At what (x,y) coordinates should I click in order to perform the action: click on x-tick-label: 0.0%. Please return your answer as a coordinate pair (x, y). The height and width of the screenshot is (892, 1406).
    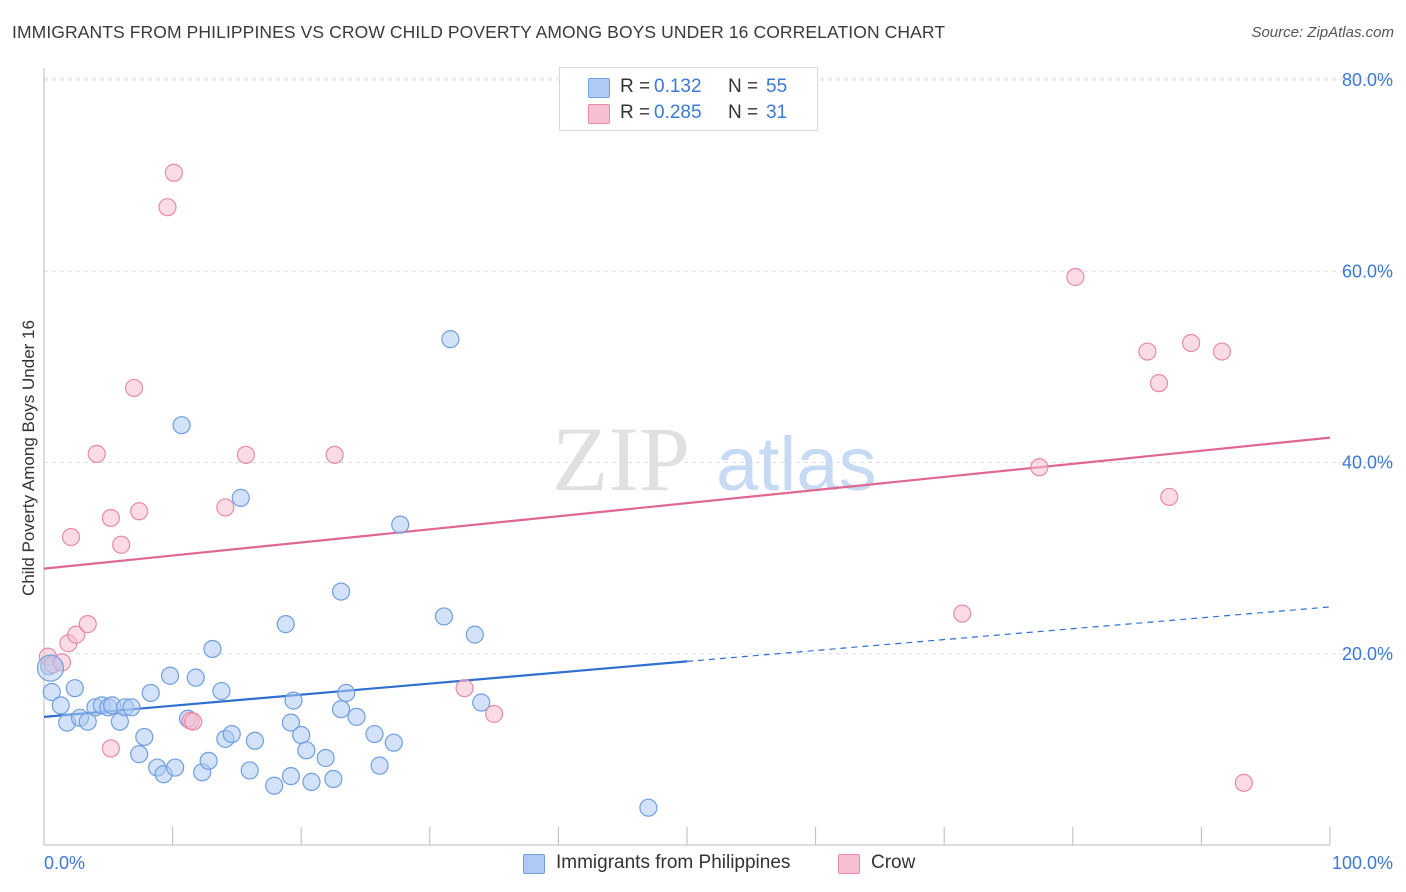
    Looking at the image, I should click on (64, 863).